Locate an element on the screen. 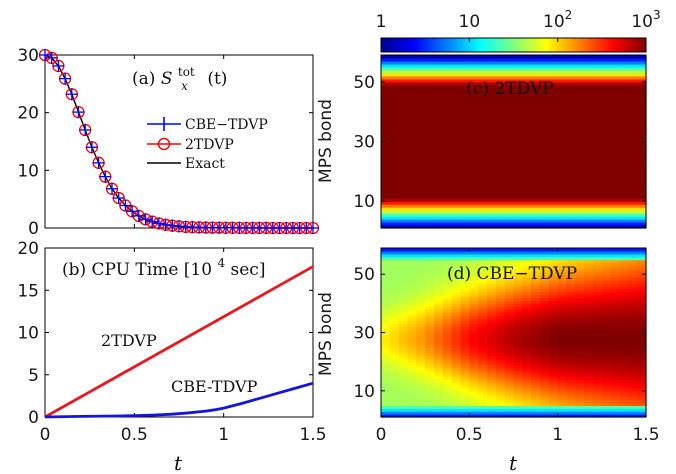  series-line-cbe is located at coordinates (179, 400).